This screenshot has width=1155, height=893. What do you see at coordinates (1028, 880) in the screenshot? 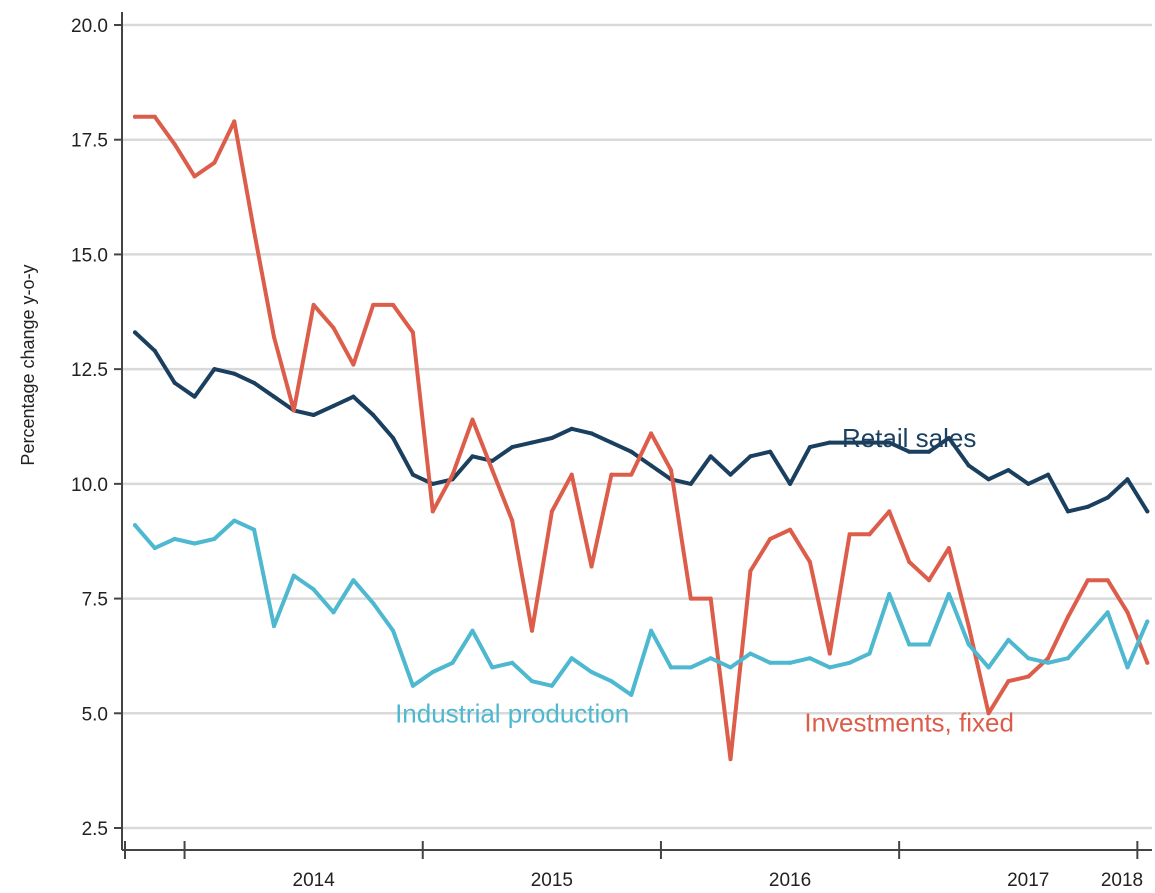
I see `x-tick-label: 2017` at bounding box center [1028, 880].